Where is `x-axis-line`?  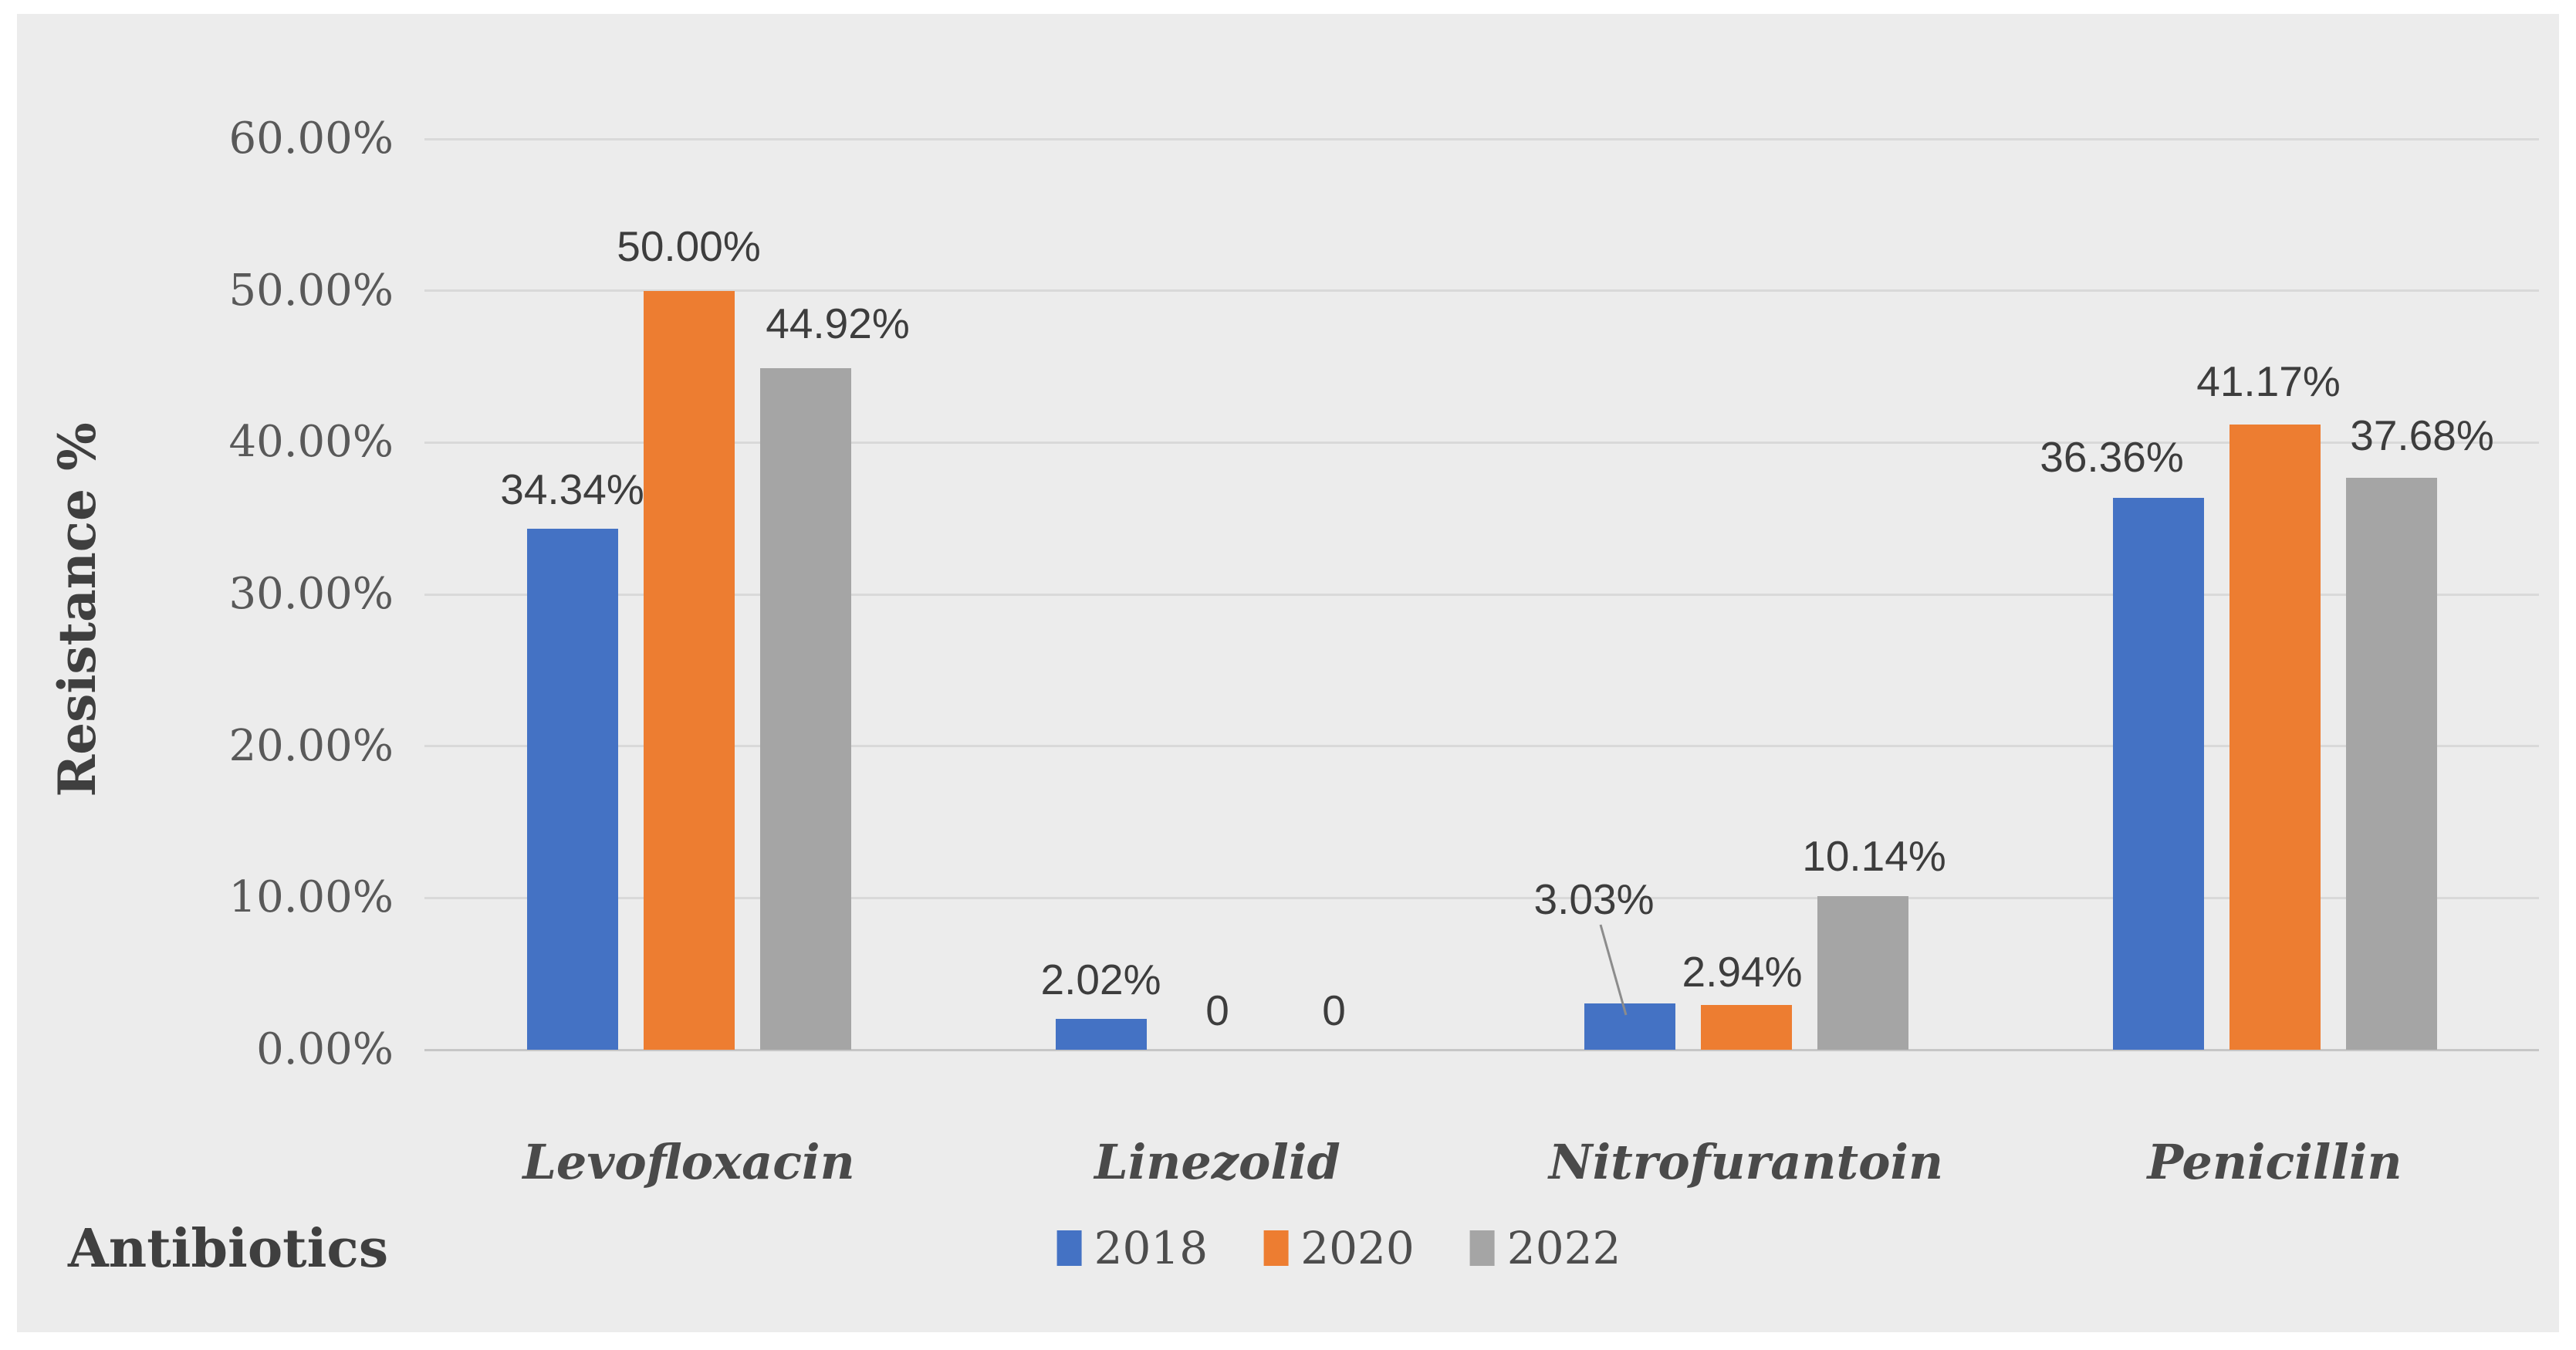 x-axis-line is located at coordinates (1481, 1049).